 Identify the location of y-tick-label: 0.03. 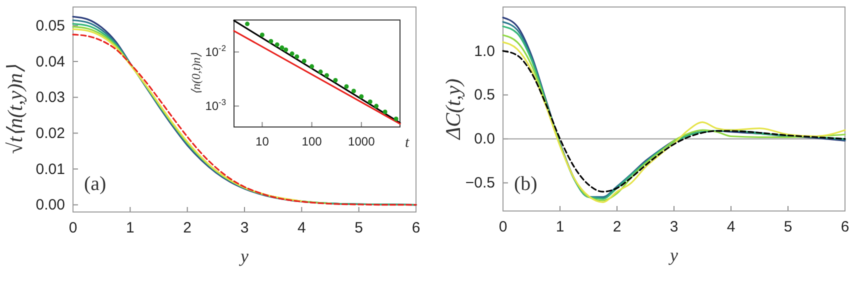
(50, 97).